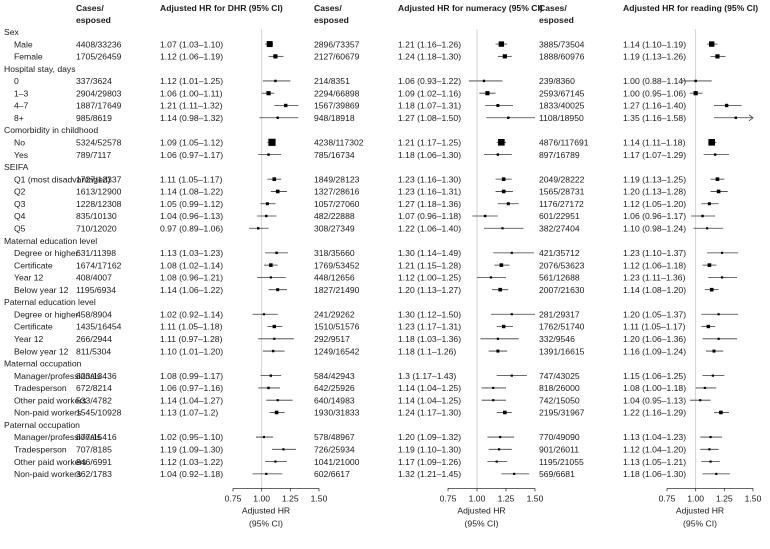  What do you see at coordinates (429, 118) in the screenshot?
I see `ci-value-num: 1.27 (1.08–1.50)` at bounding box center [429, 118].